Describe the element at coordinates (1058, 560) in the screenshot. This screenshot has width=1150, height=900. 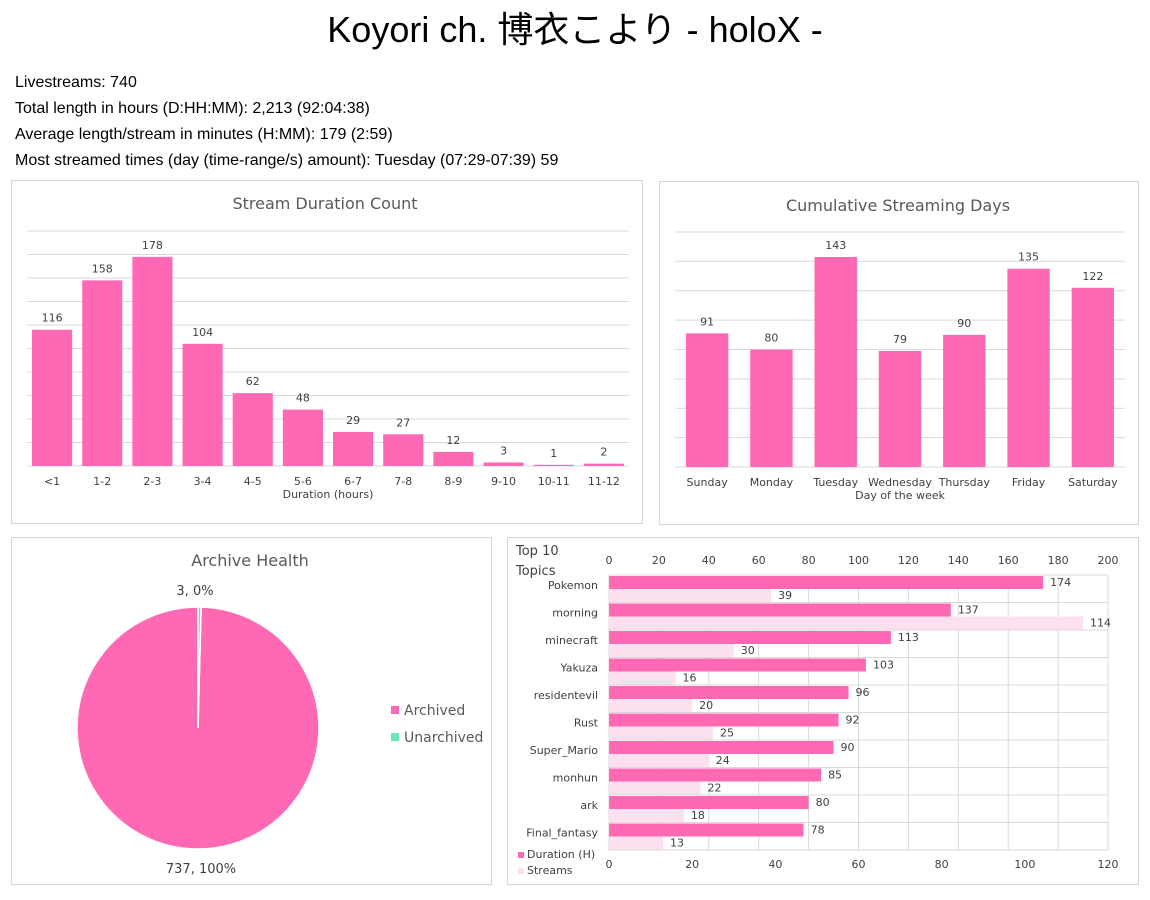
I see `top-axis-tick: 180` at that location.